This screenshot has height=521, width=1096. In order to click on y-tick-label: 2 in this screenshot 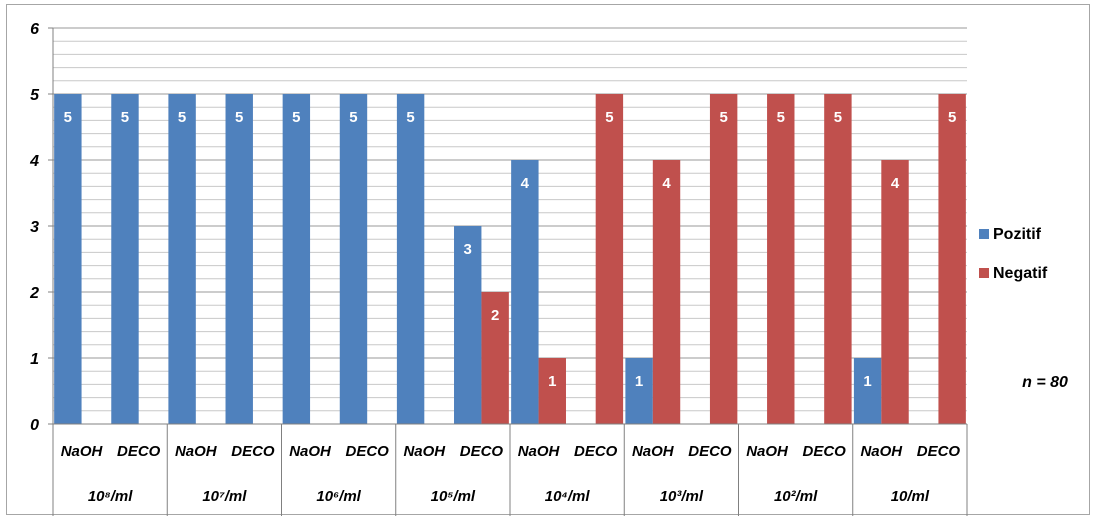, I will do `click(34, 293)`.